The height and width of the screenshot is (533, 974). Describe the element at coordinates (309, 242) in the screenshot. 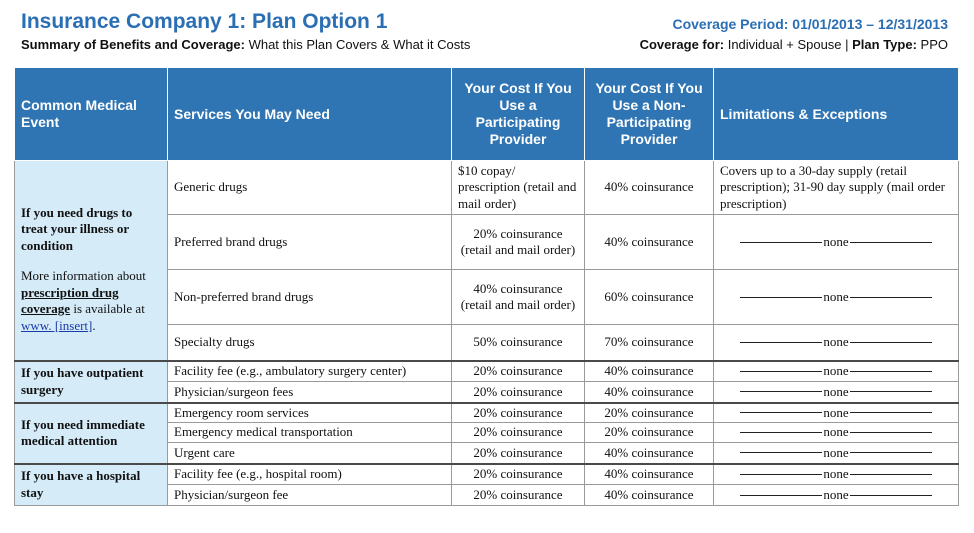

I see `service-cell: Preferred brand drugs` at that location.